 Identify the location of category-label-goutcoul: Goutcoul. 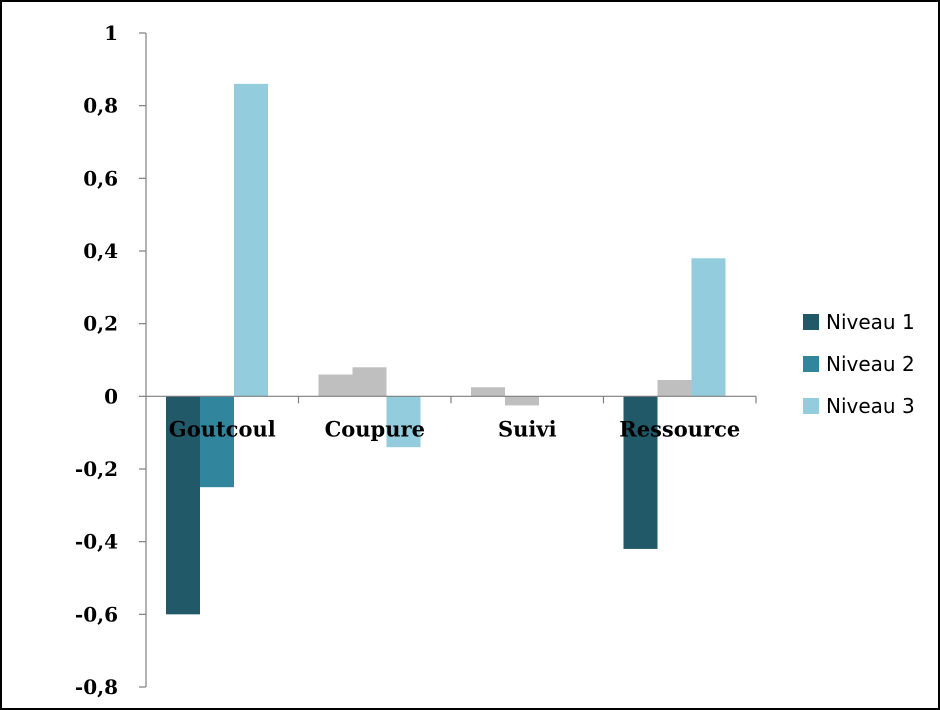
(222, 428).